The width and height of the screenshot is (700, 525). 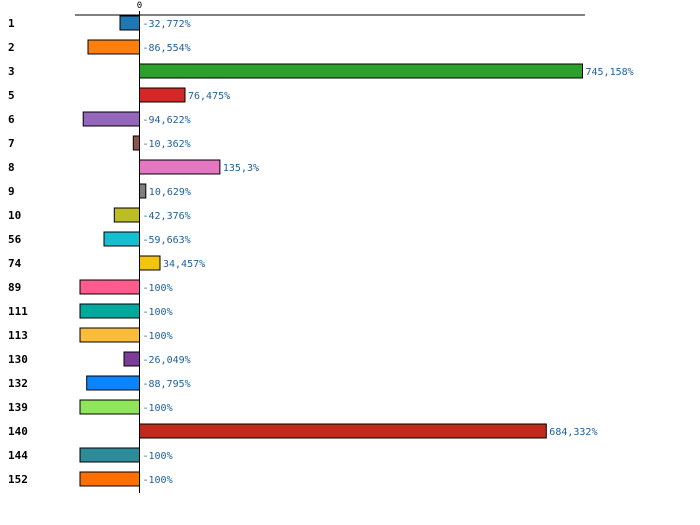 I want to click on value-label-144: -100%, so click(x=158, y=456).